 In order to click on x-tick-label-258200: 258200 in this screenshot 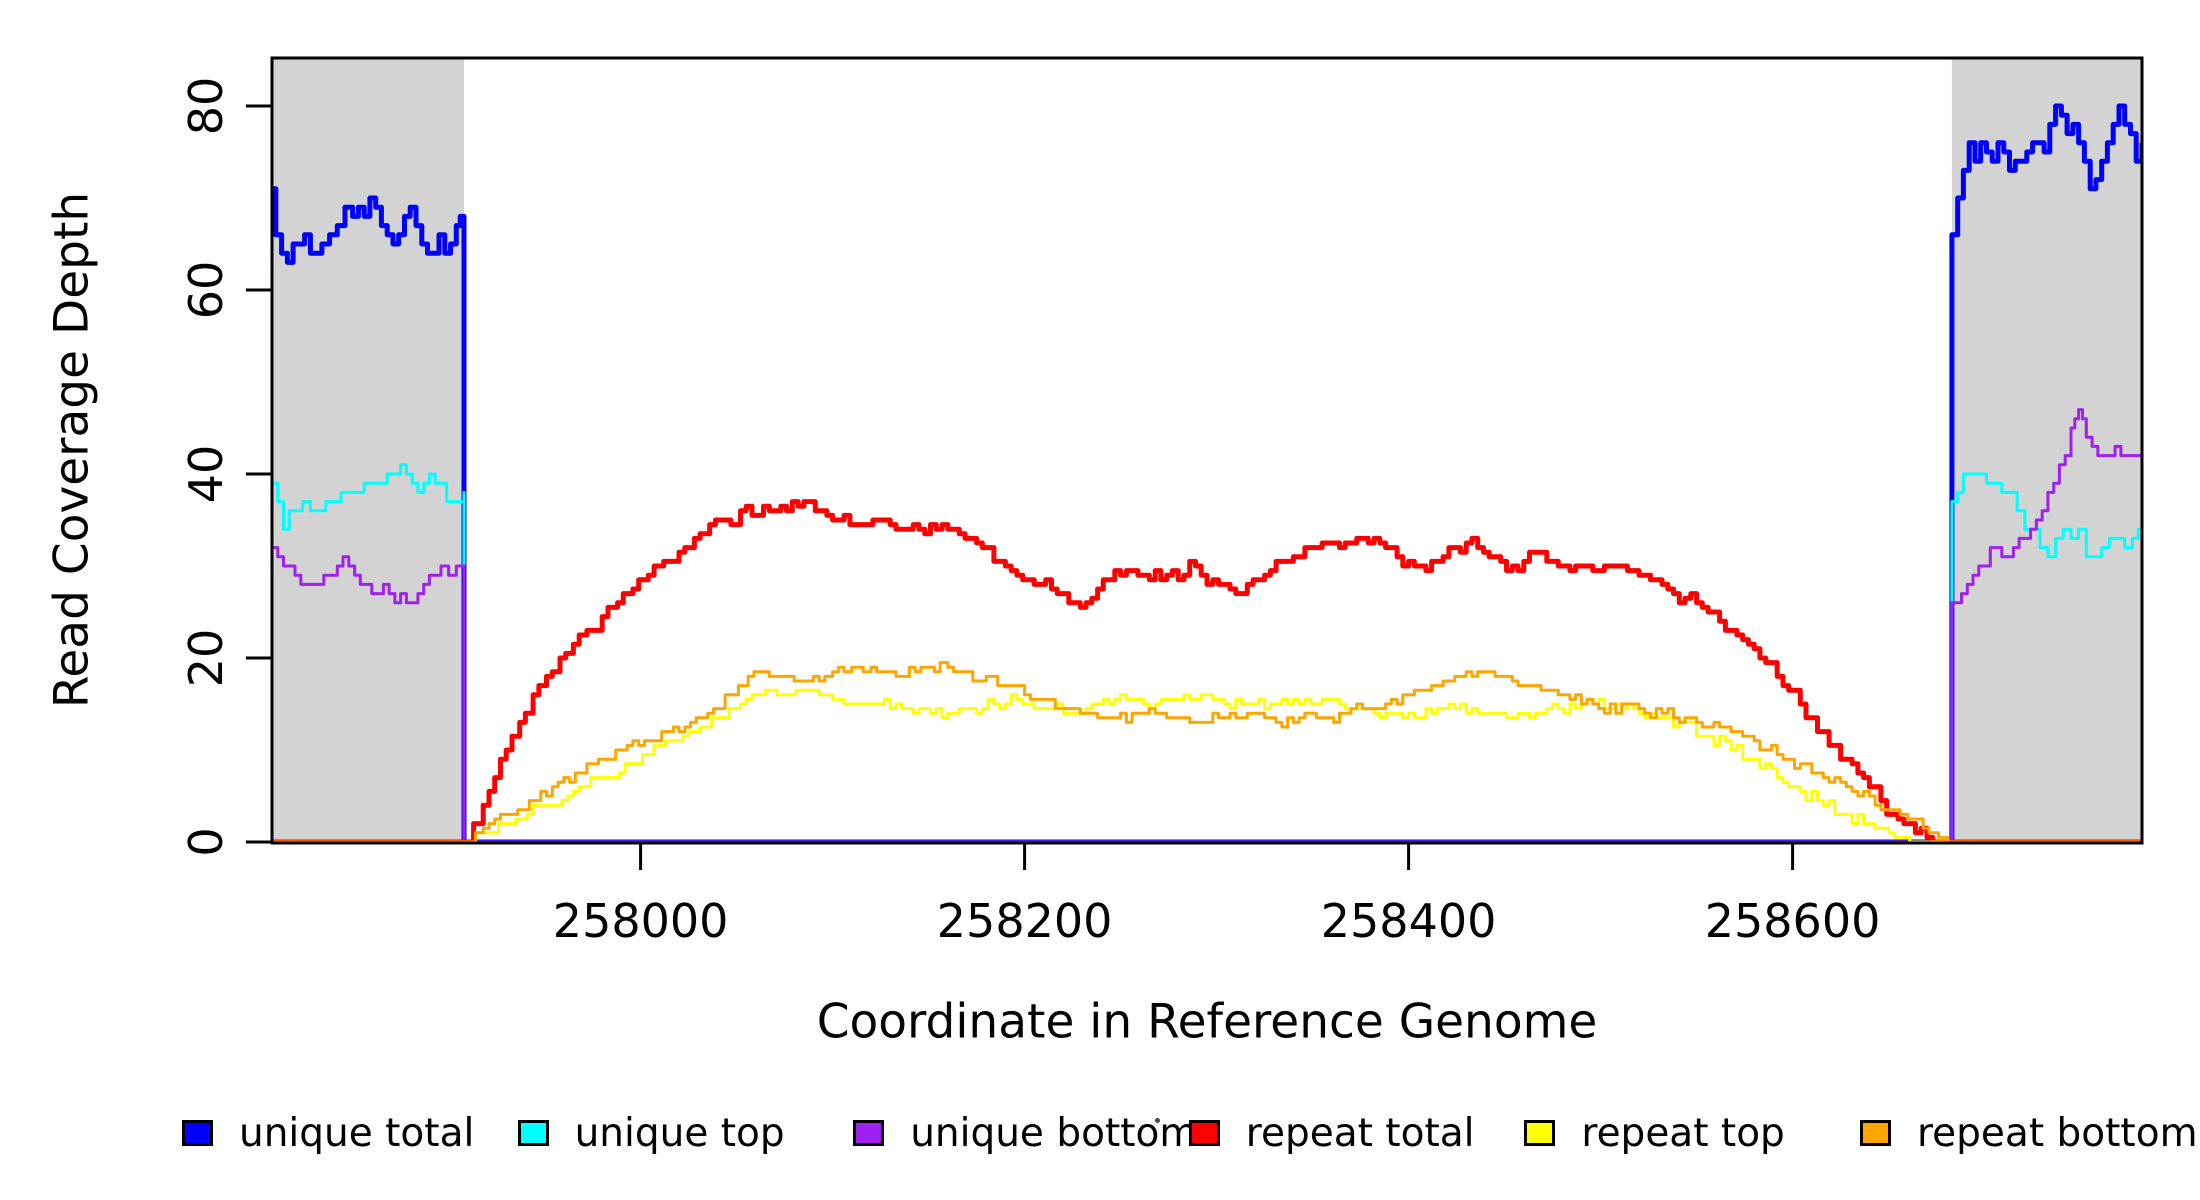, I will do `click(1024, 921)`.